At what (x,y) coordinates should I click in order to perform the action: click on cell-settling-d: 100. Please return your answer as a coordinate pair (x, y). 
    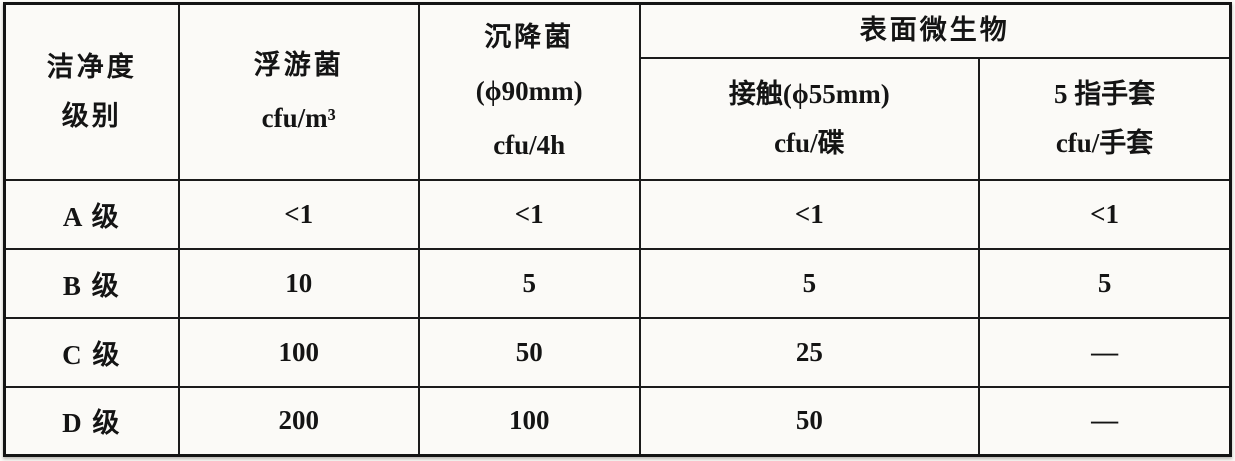
    Looking at the image, I should click on (529, 421).